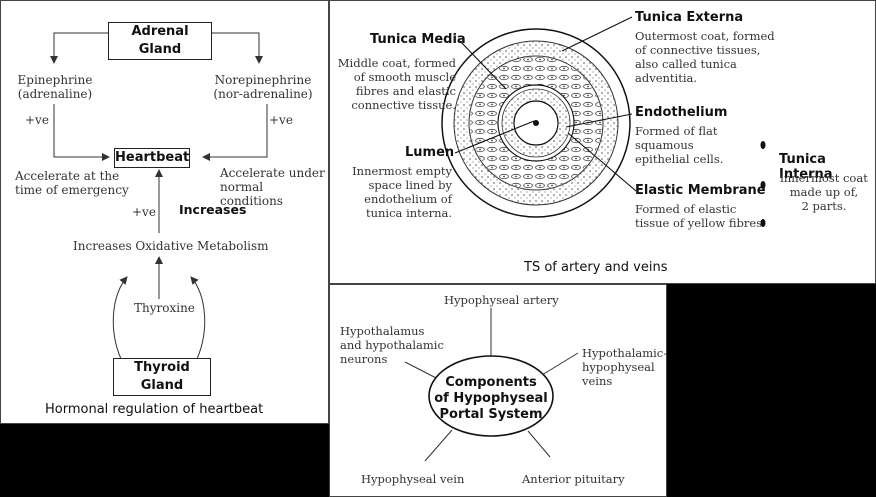 This screenshot has height=497, width=876. What do you see at coordinates (418, 39) in the screenshot?
I see `tunica-media-title: Tunica Media` at bounding box center [418, 39].